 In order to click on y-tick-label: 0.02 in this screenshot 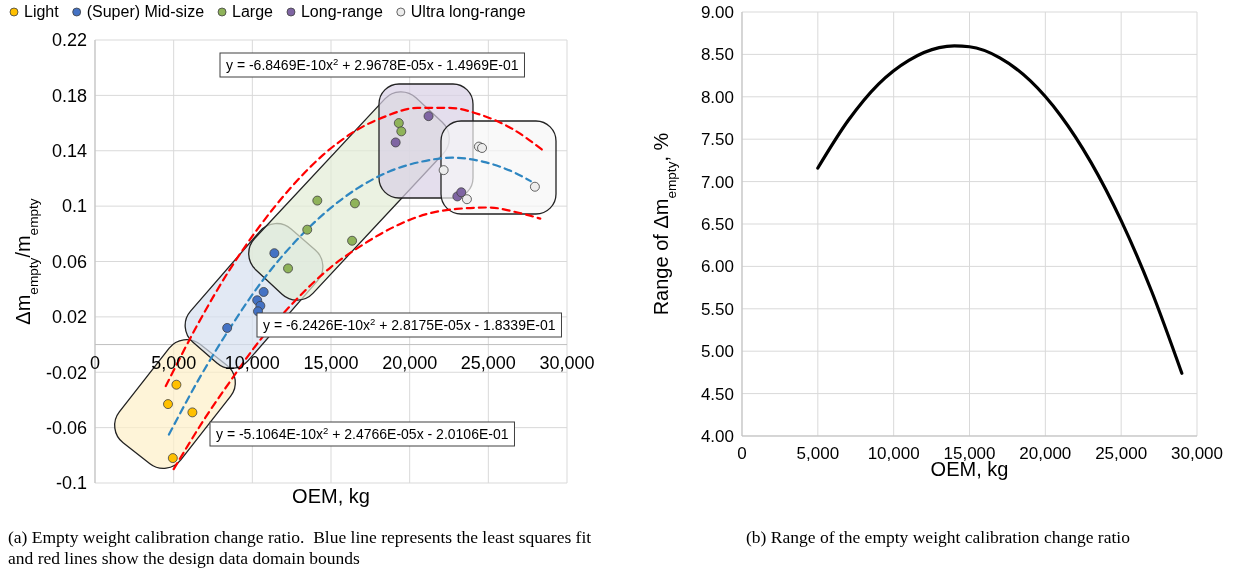, I will do `click(69, 317)`.